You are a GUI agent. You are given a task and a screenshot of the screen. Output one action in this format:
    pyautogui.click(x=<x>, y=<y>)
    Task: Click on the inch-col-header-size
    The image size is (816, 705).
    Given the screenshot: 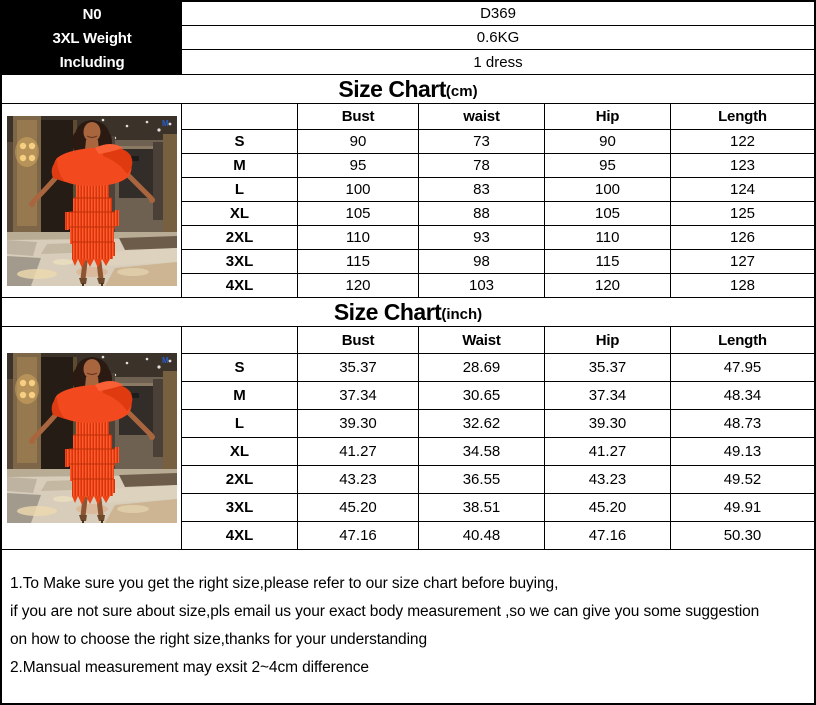 What is the action you would take?
    pyautogui.click(x=239, y=340)
    